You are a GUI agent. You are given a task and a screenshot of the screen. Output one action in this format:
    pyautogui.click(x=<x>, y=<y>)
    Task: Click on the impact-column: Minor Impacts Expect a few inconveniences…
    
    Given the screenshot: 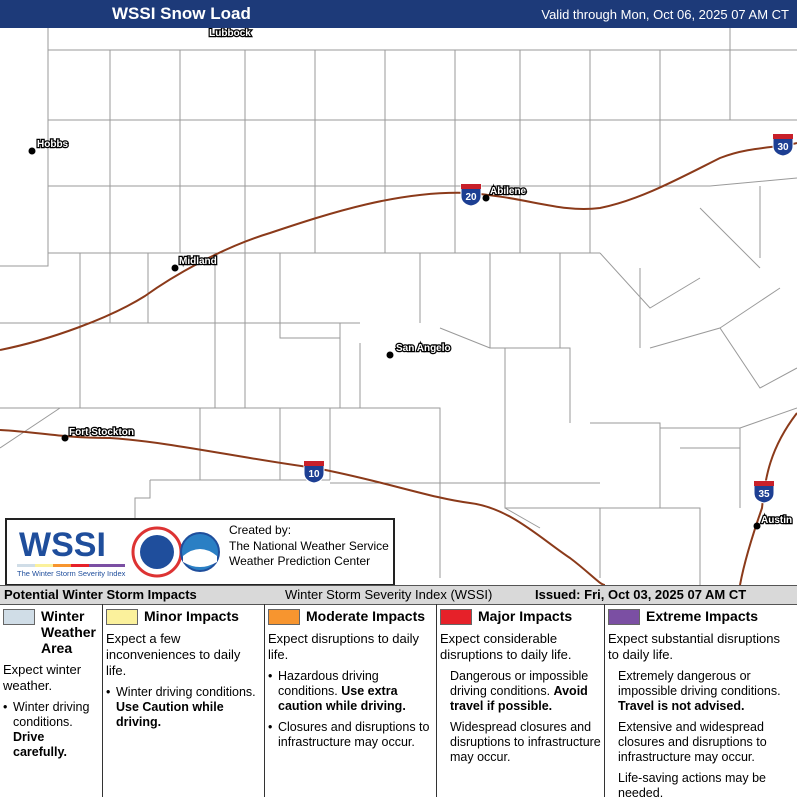 What is the action you would take?
    pyautogui.click(x=184, y=700)
    